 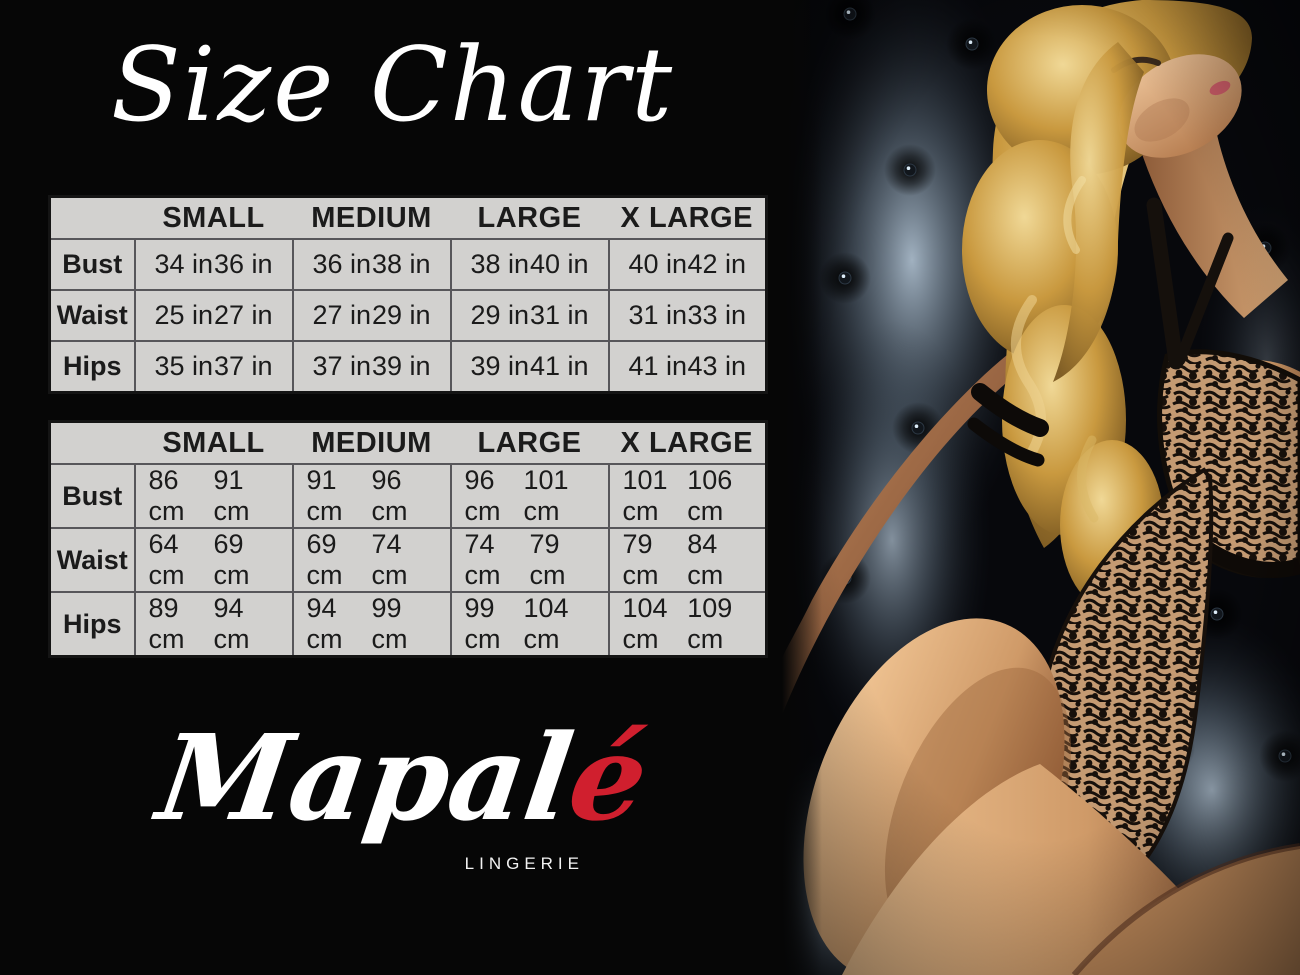 I want to click on size-cell: 36 in 38 in, so click(x=371, y=264).